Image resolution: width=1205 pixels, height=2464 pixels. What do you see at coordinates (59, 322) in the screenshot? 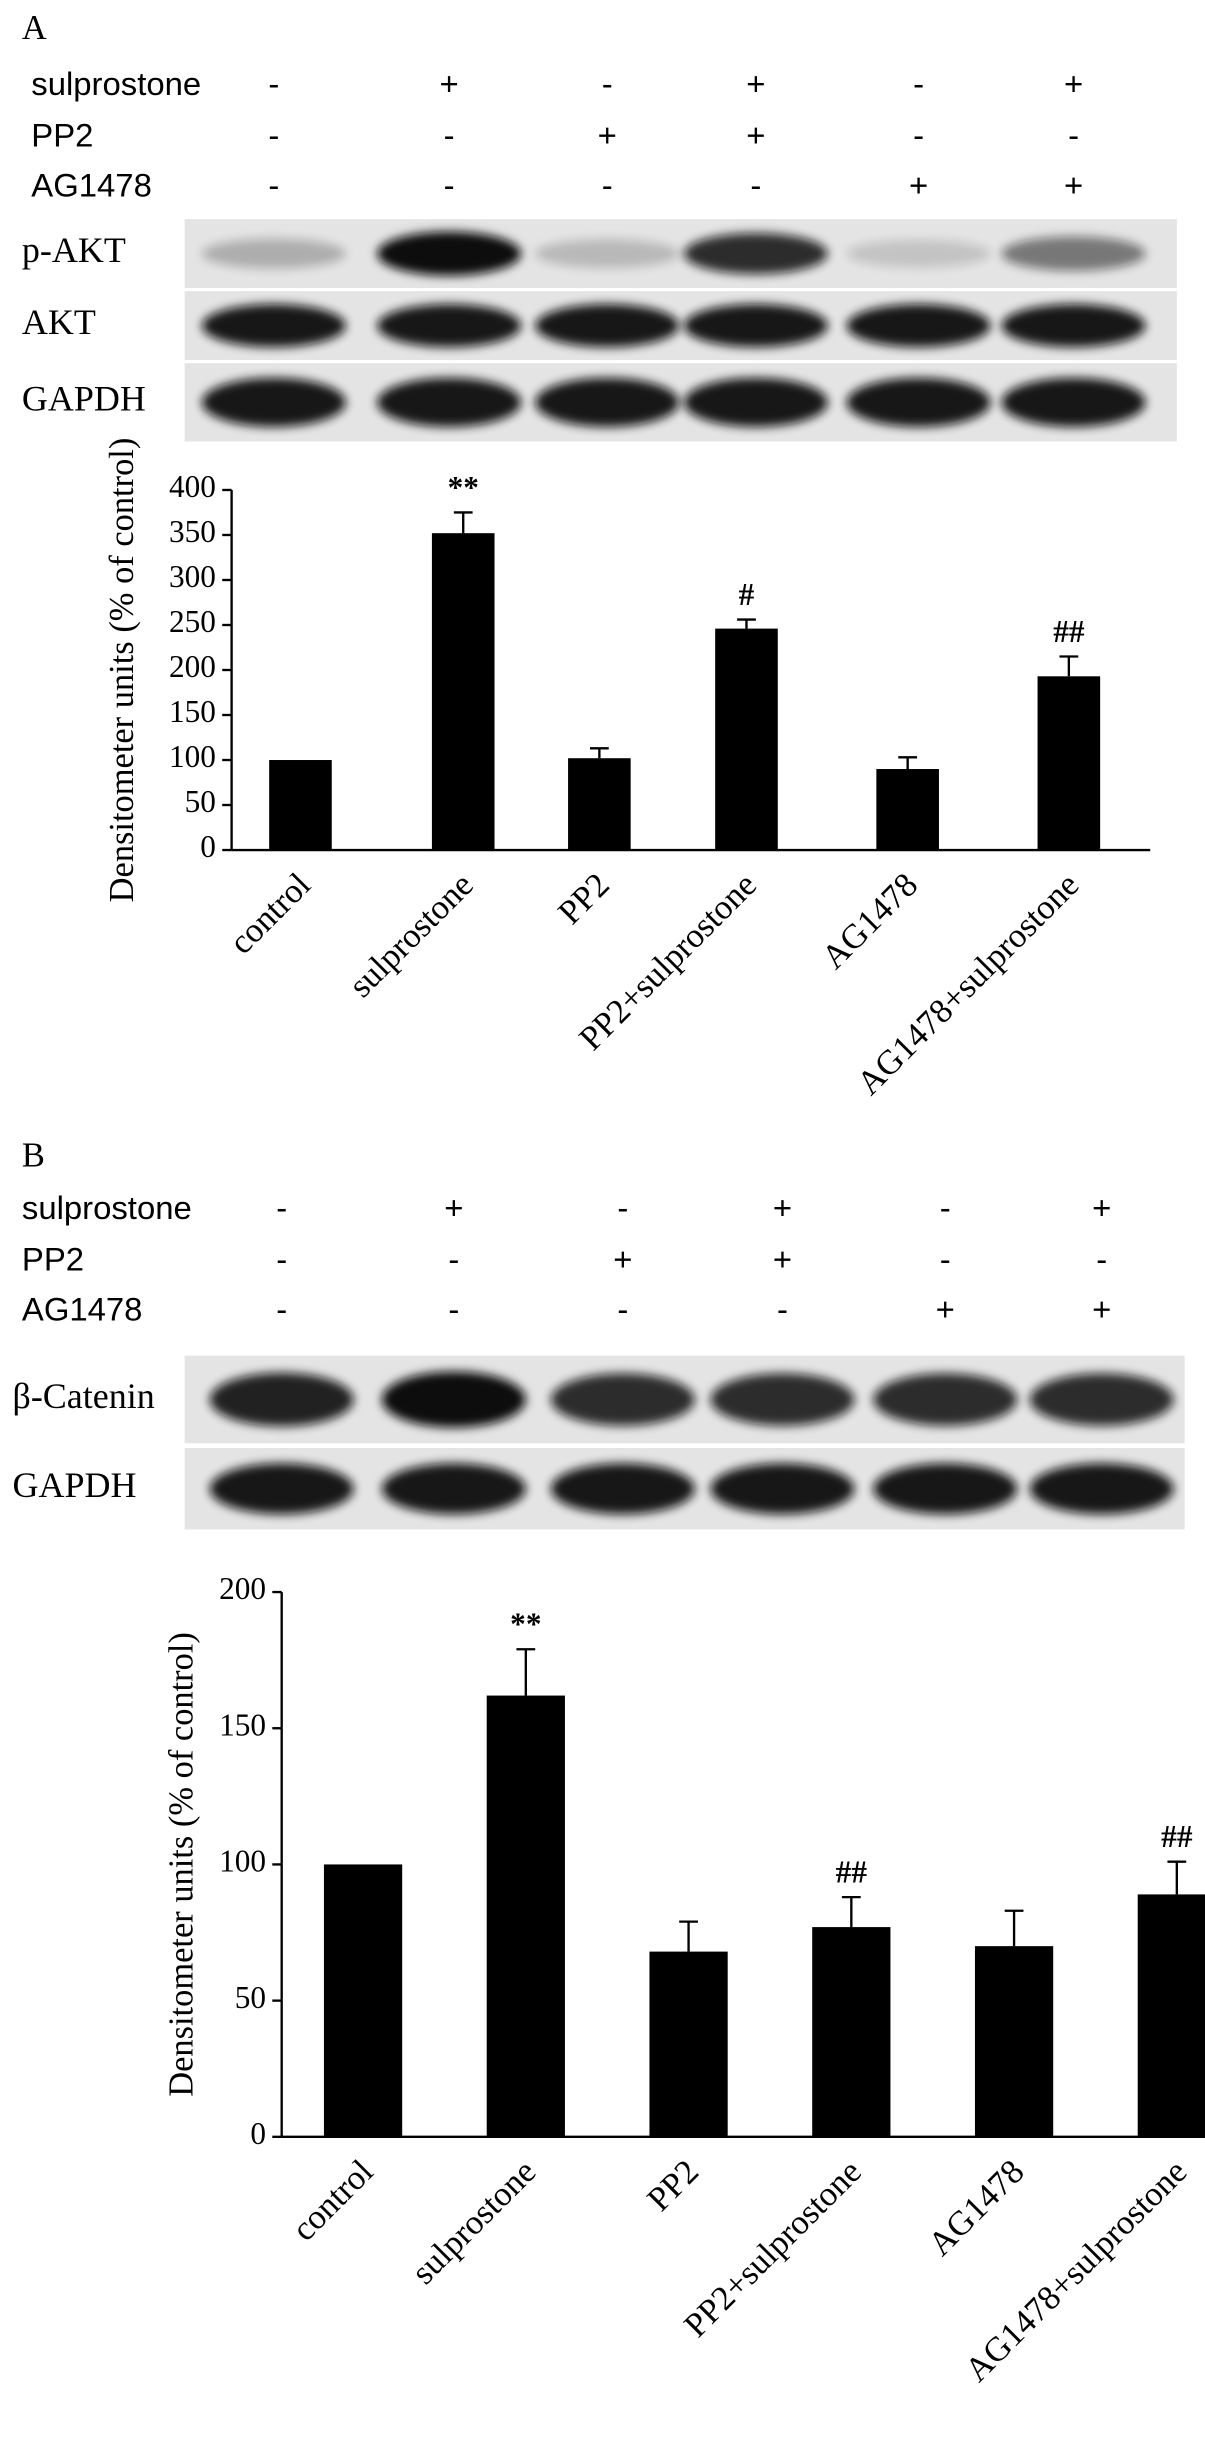
I see `blot-label: AKT` at bounding box center [59, 322].